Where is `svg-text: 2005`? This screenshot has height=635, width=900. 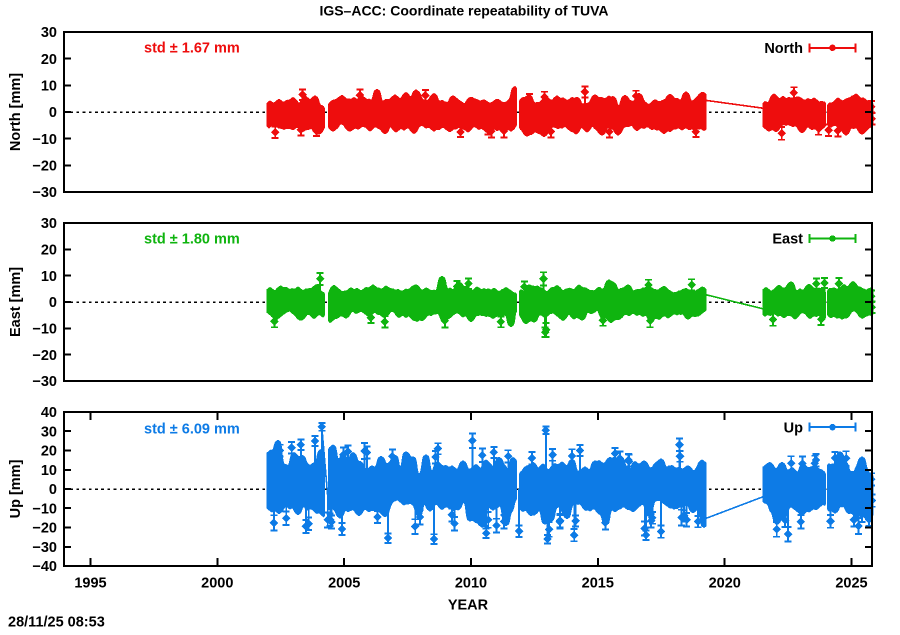 svg-text: 2005 is located at coordinates (344, 584).